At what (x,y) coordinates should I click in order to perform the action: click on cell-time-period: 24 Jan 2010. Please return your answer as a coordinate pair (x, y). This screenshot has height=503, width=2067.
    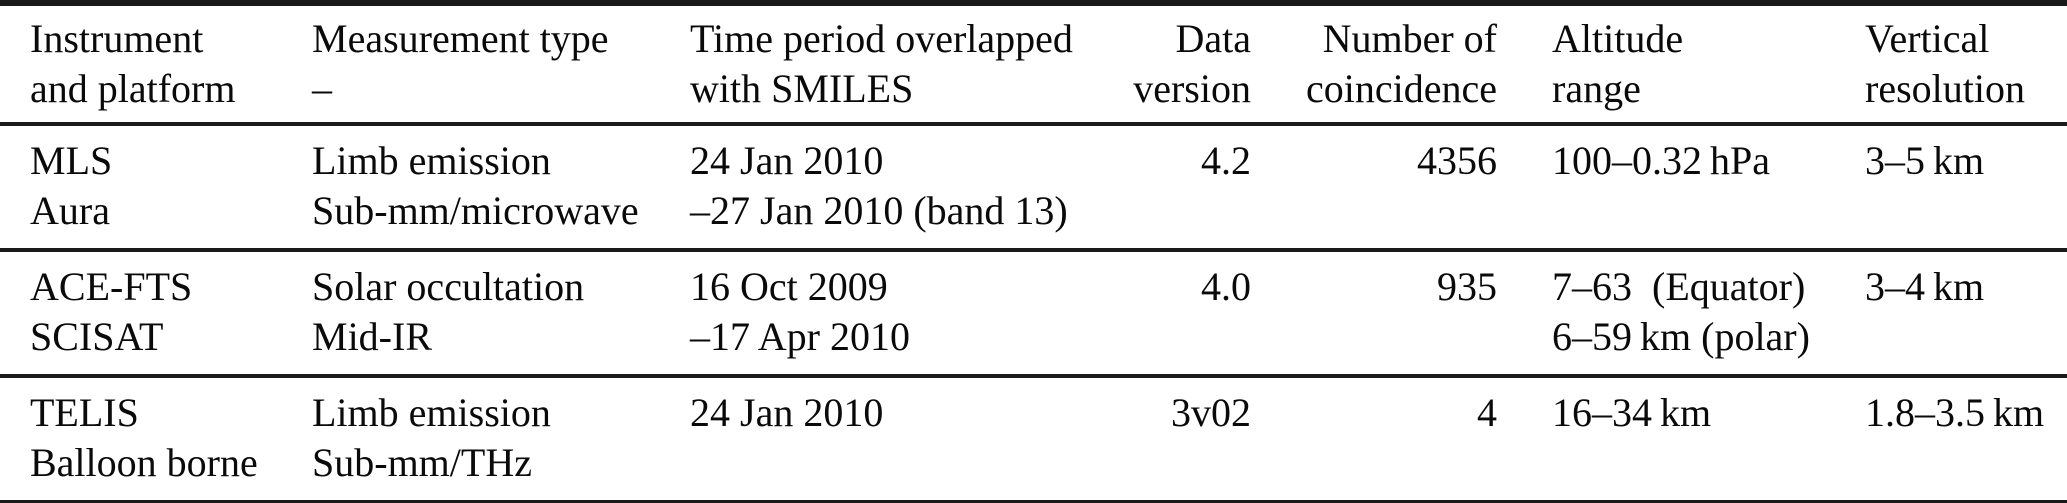
    Looking at the image, I should click on (876, 438).